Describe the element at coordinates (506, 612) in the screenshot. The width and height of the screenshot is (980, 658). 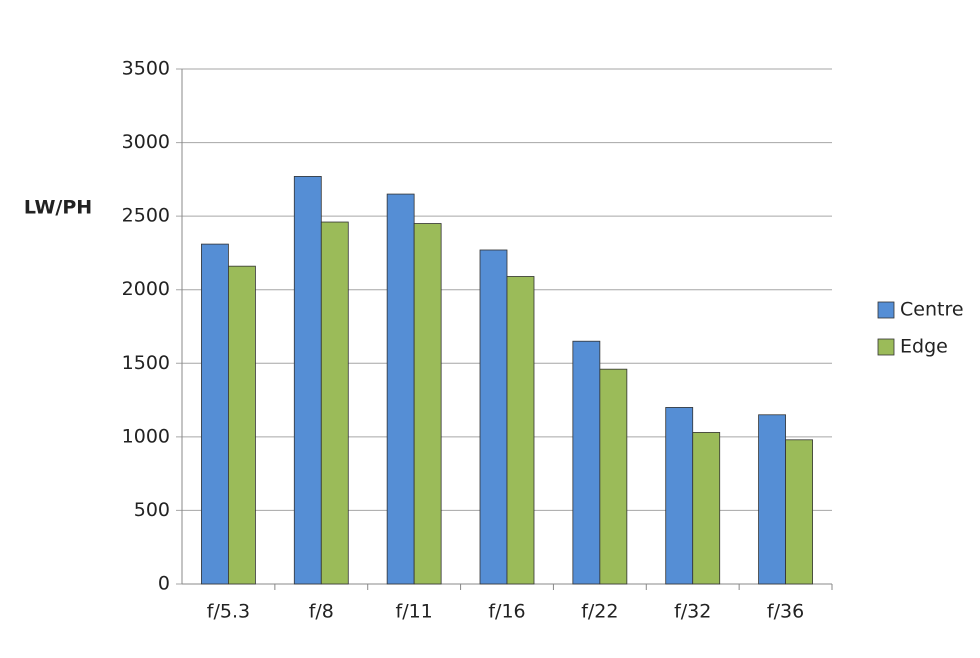
I see `x-tick-label: f/16` at that location.